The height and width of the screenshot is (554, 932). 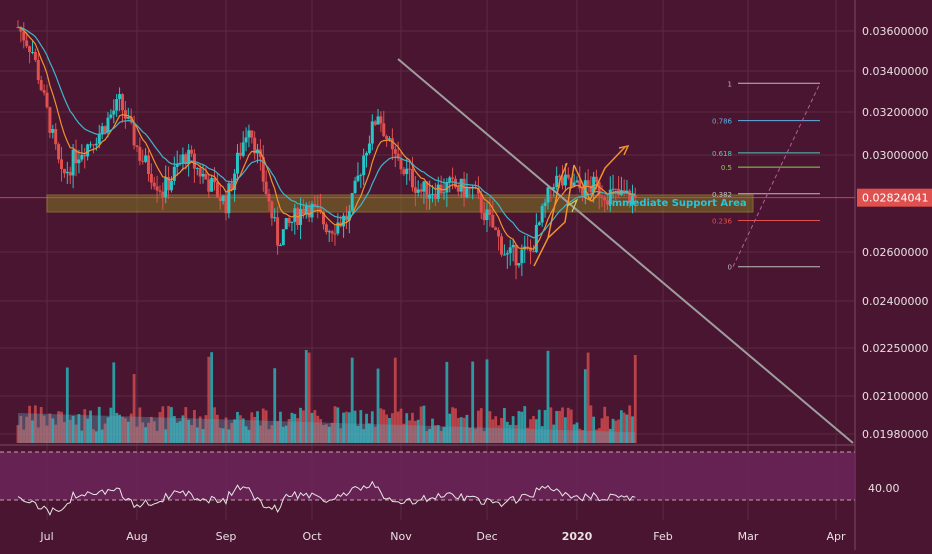 I want to click on price-tick-label: 0.03200000, so click(x=895, y=112).